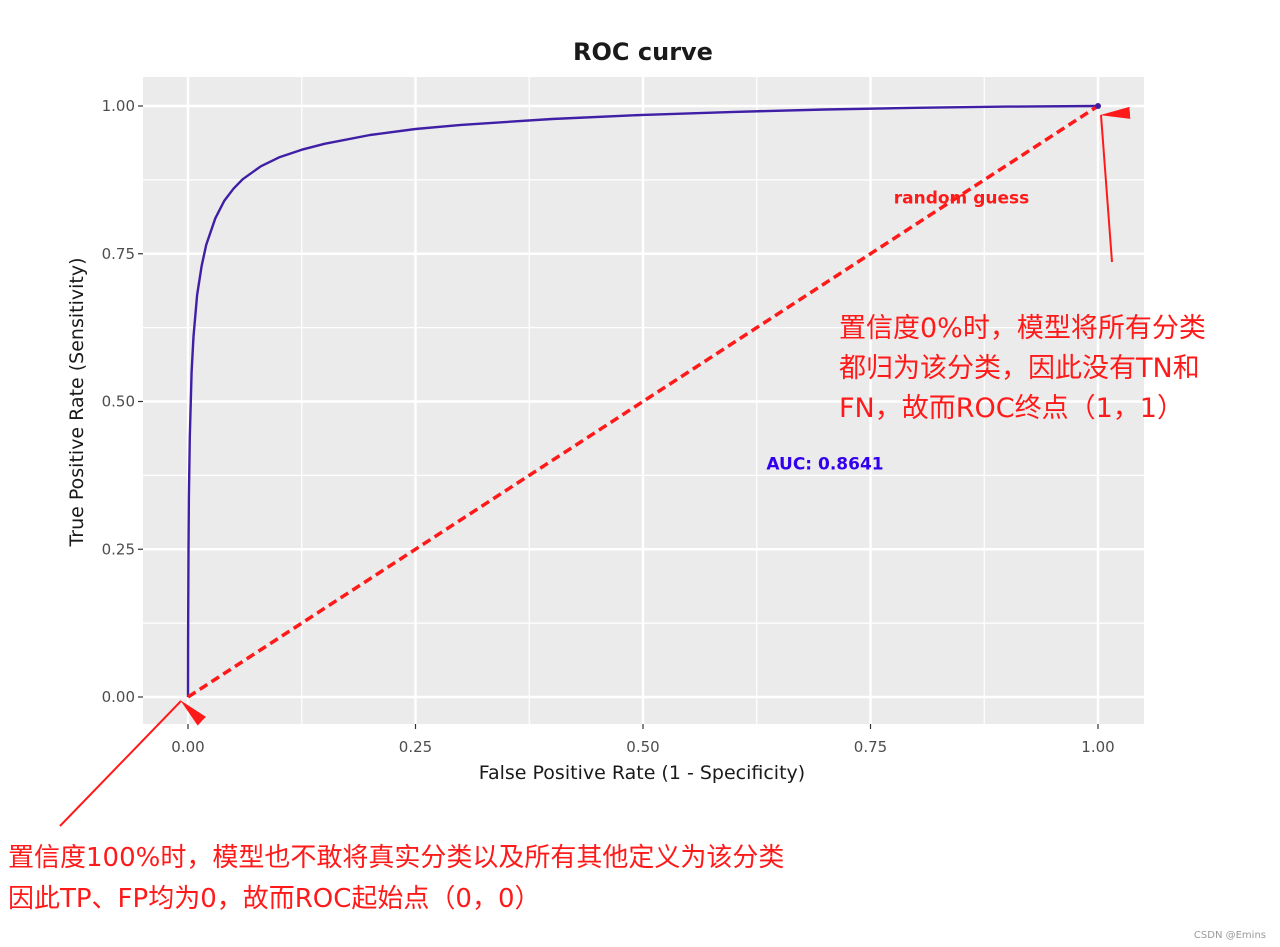 The height and width of the screenshot is (947, 1280). Describe the element at coordinates (187, 747) in the screenshot. I see `x-tick-label: 0.00` at that location.